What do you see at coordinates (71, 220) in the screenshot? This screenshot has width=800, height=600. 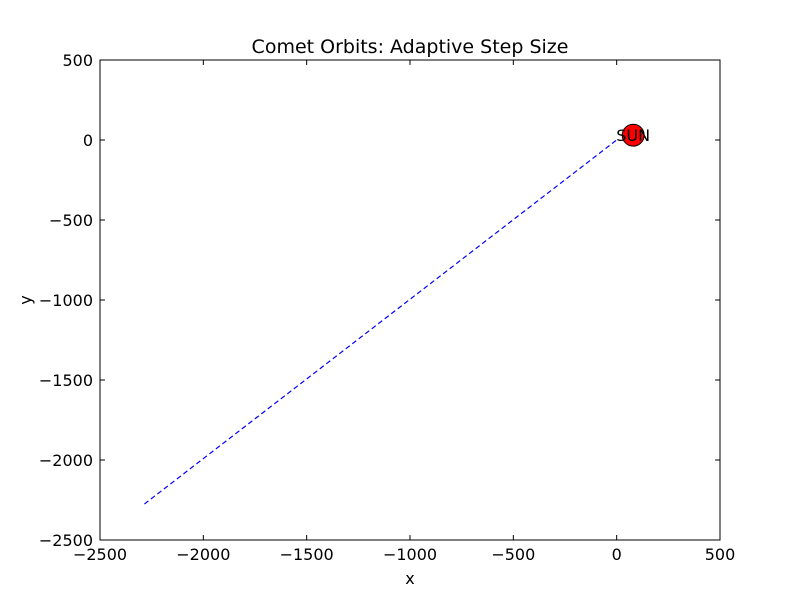 I see `y-tick-label: −500` at bounding box center [71, 220].